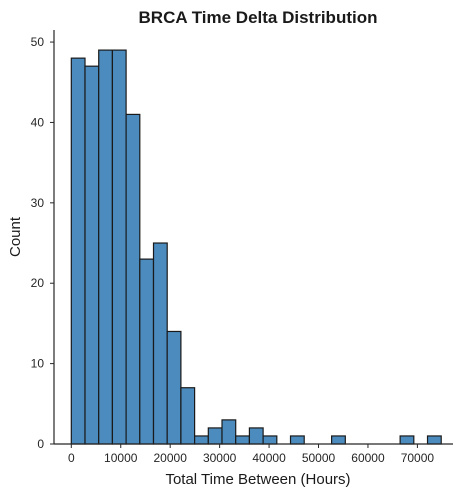  What do you see at coordinates (220, 458) in the screenshot?
I see `x-tick-label: 30000` at bounding box center [220, 458].